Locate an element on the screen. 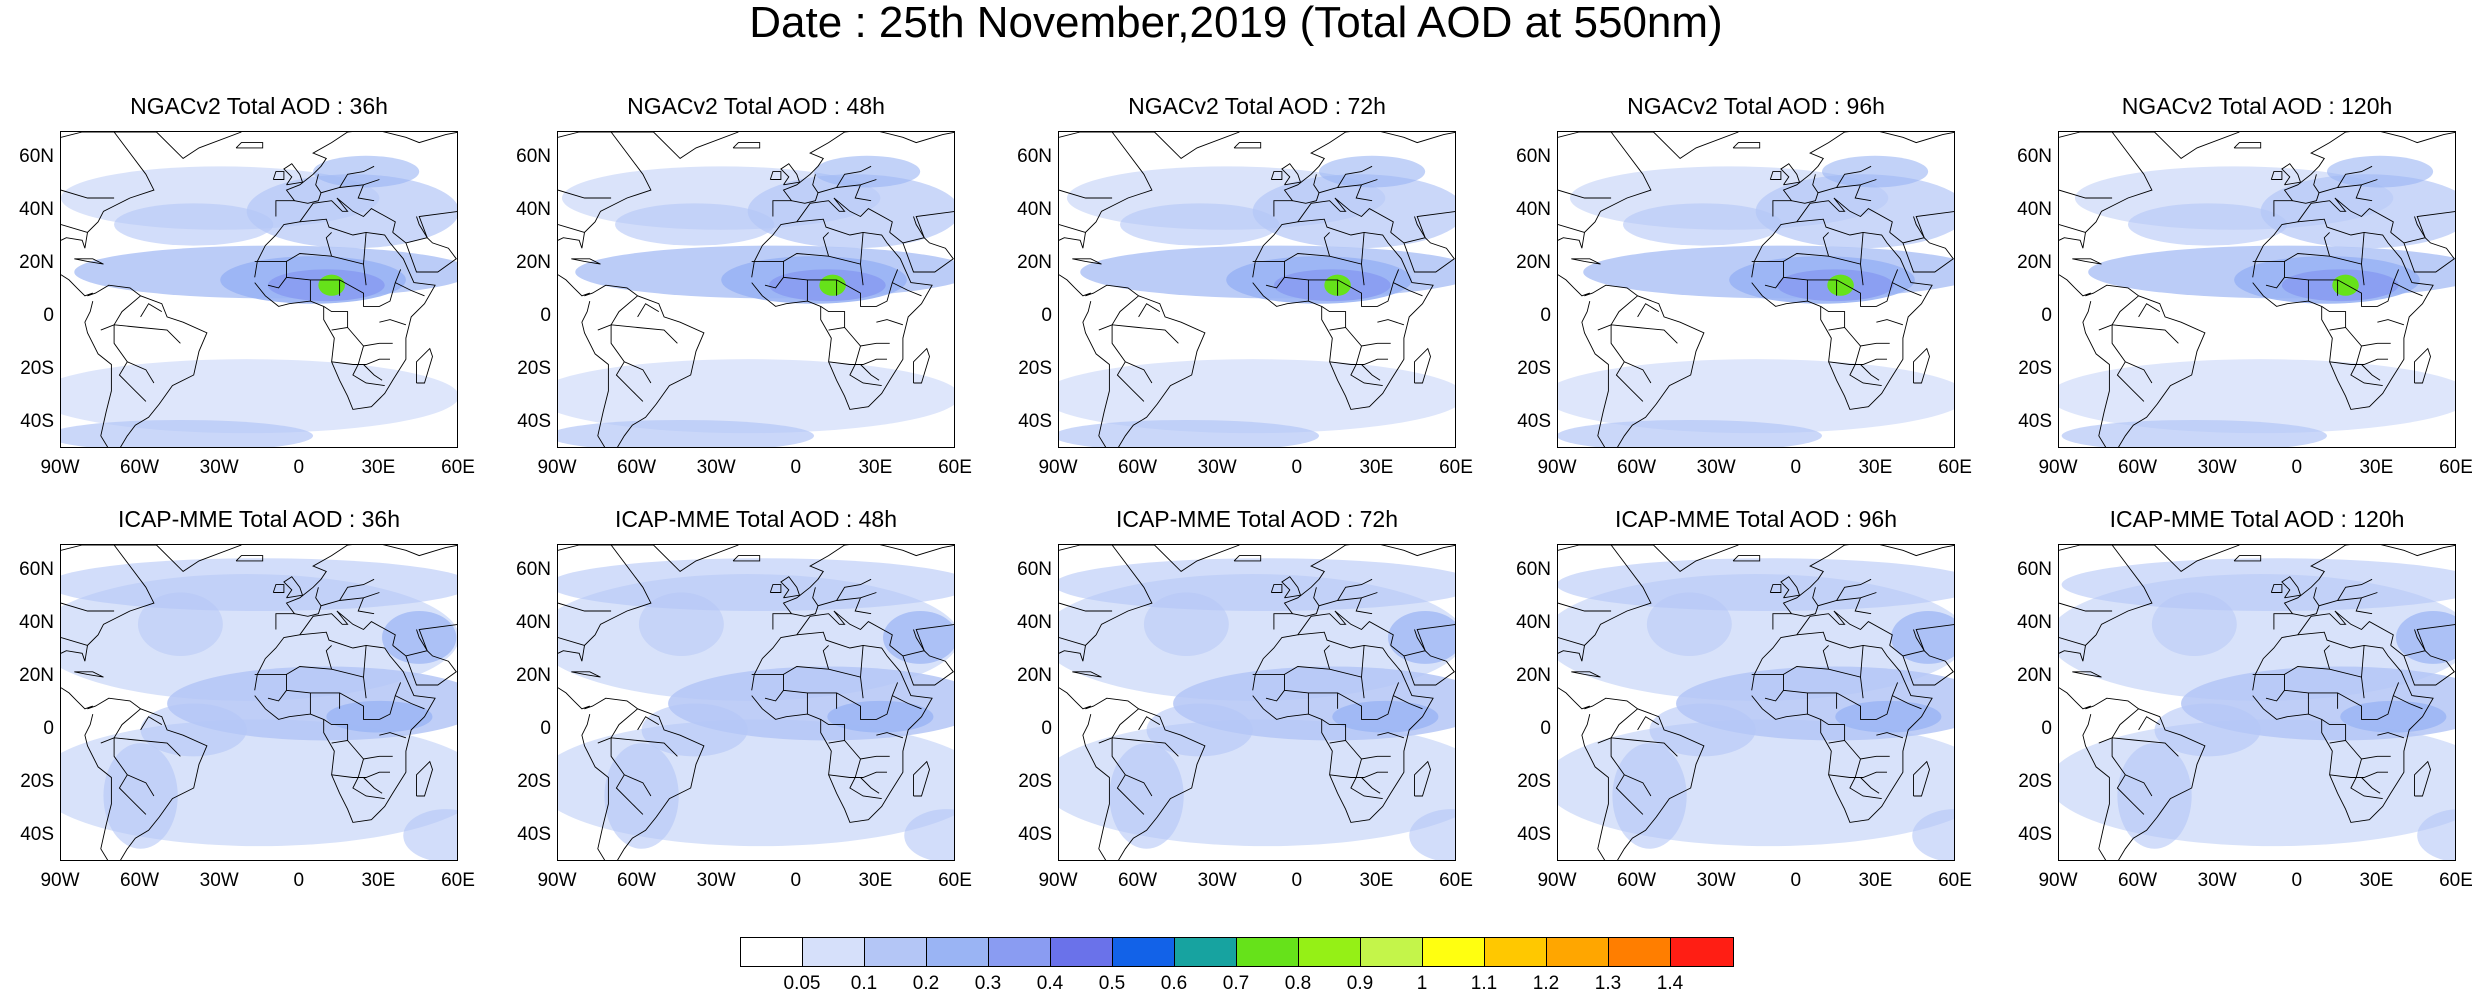  colorbar-label: 0.05 is located at coordinates (802, 983).